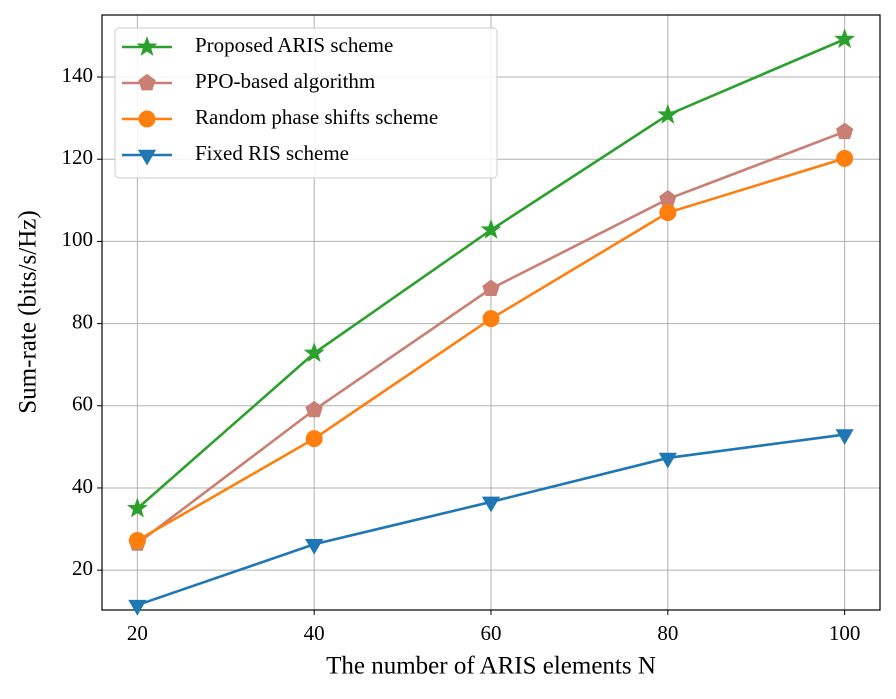 This screenshot has width=896, height=699. What do you see at coordinates (294, 45) in the screenshot?
I see `legend-label: Proposed ARIS scheme` at bounding box center [294, 45].